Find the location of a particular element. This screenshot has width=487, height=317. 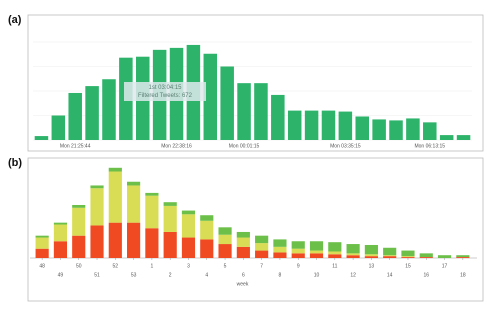

x-tick-label: Mon 03:35:15 is located at coordinates (345, 146).